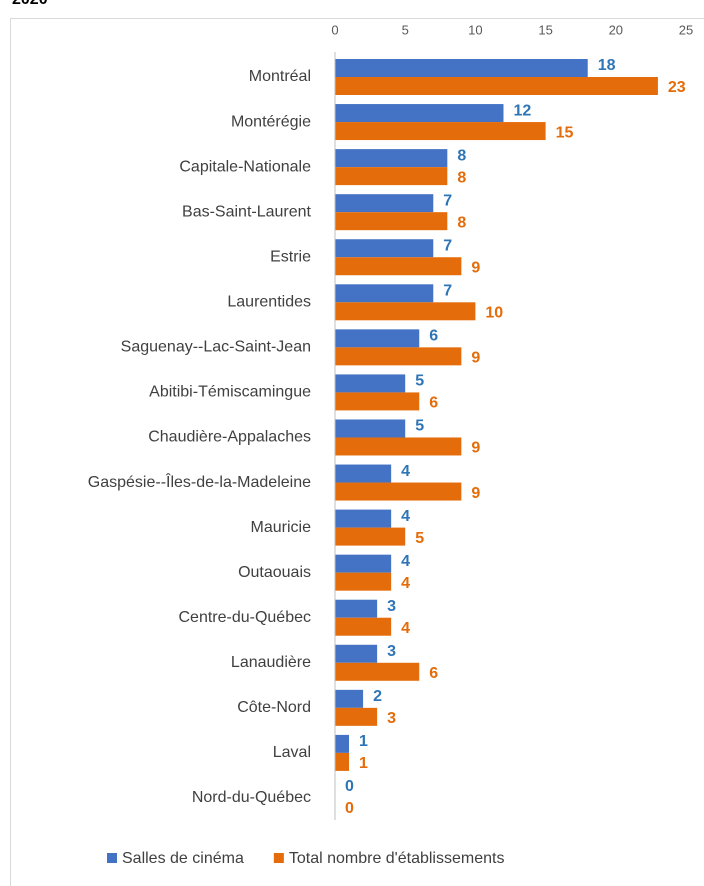 The height and width of the screenshot is (886, 704). What do you see at coordinates (377, 696) in the screenshot?
I see `data-label: 2` at bounding box center [377, 696].